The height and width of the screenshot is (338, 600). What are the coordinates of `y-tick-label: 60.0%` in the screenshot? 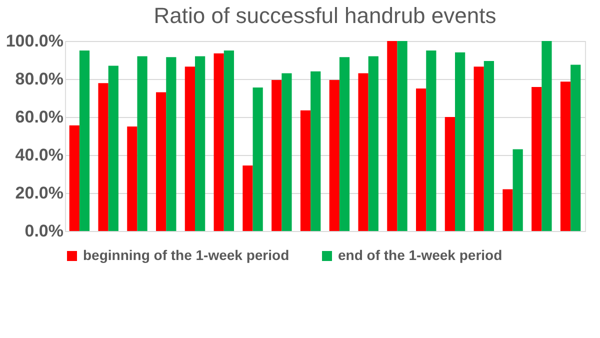 It's located at (39, 117).